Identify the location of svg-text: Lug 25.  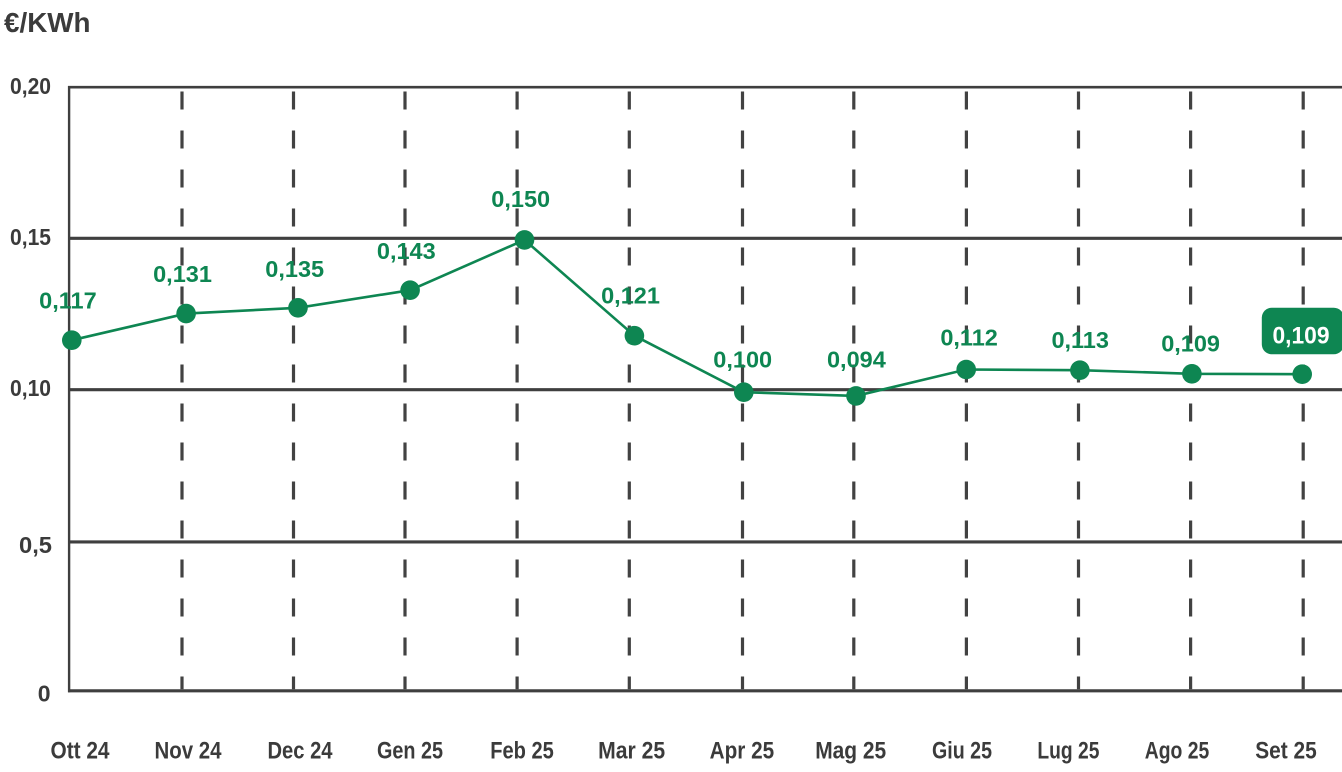
(1068, 751).